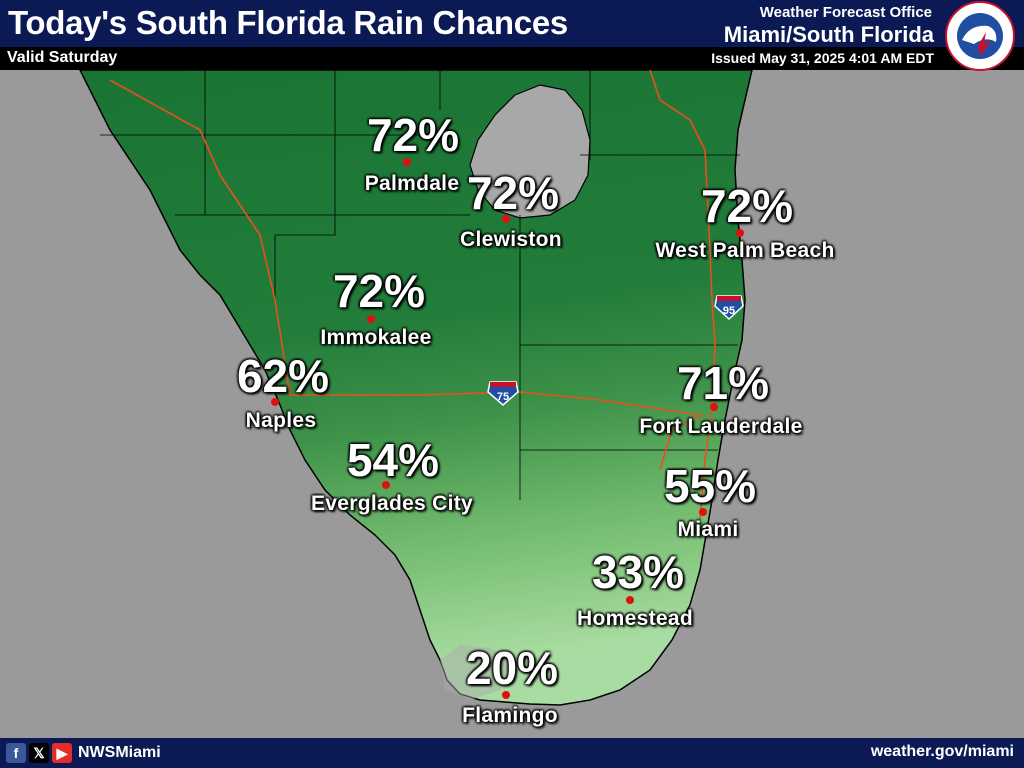 The width and height of the screenshot is (1024, 768). I want to click on naples-marker, so click(275, 402).